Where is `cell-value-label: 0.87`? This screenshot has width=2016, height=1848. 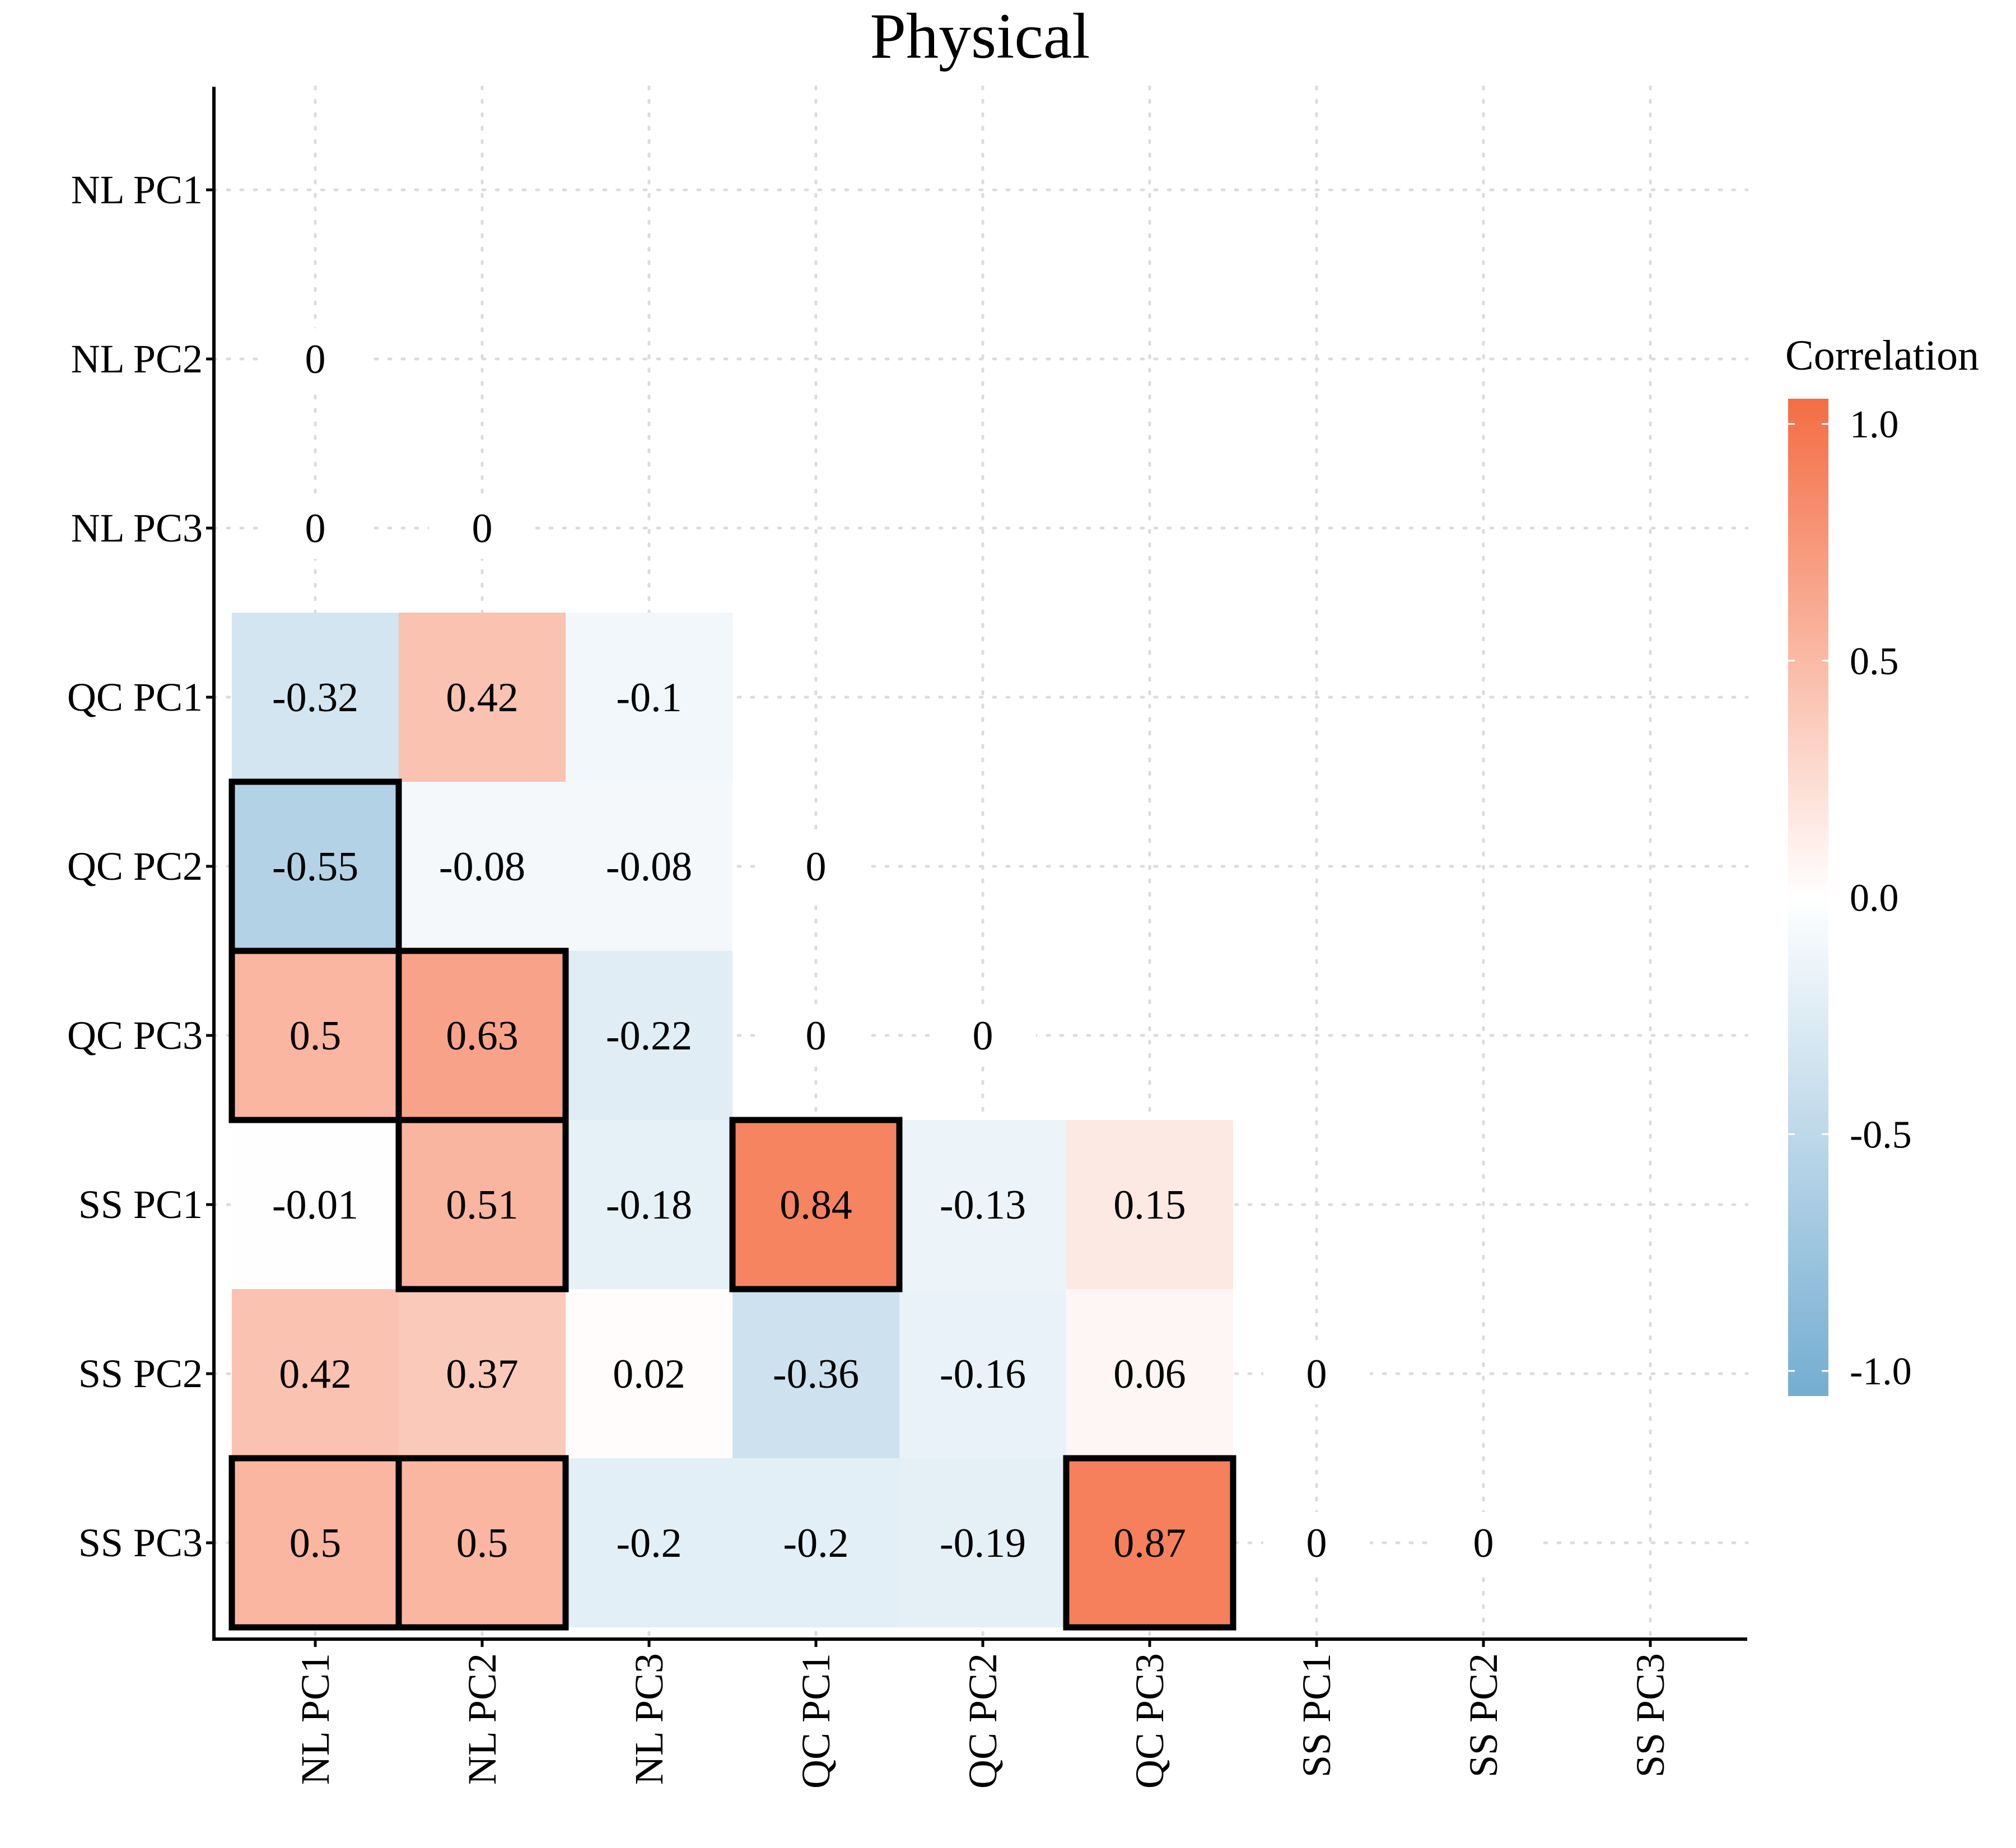 cell-value-label: 0.87 is located at coordinates (1150, 1543).